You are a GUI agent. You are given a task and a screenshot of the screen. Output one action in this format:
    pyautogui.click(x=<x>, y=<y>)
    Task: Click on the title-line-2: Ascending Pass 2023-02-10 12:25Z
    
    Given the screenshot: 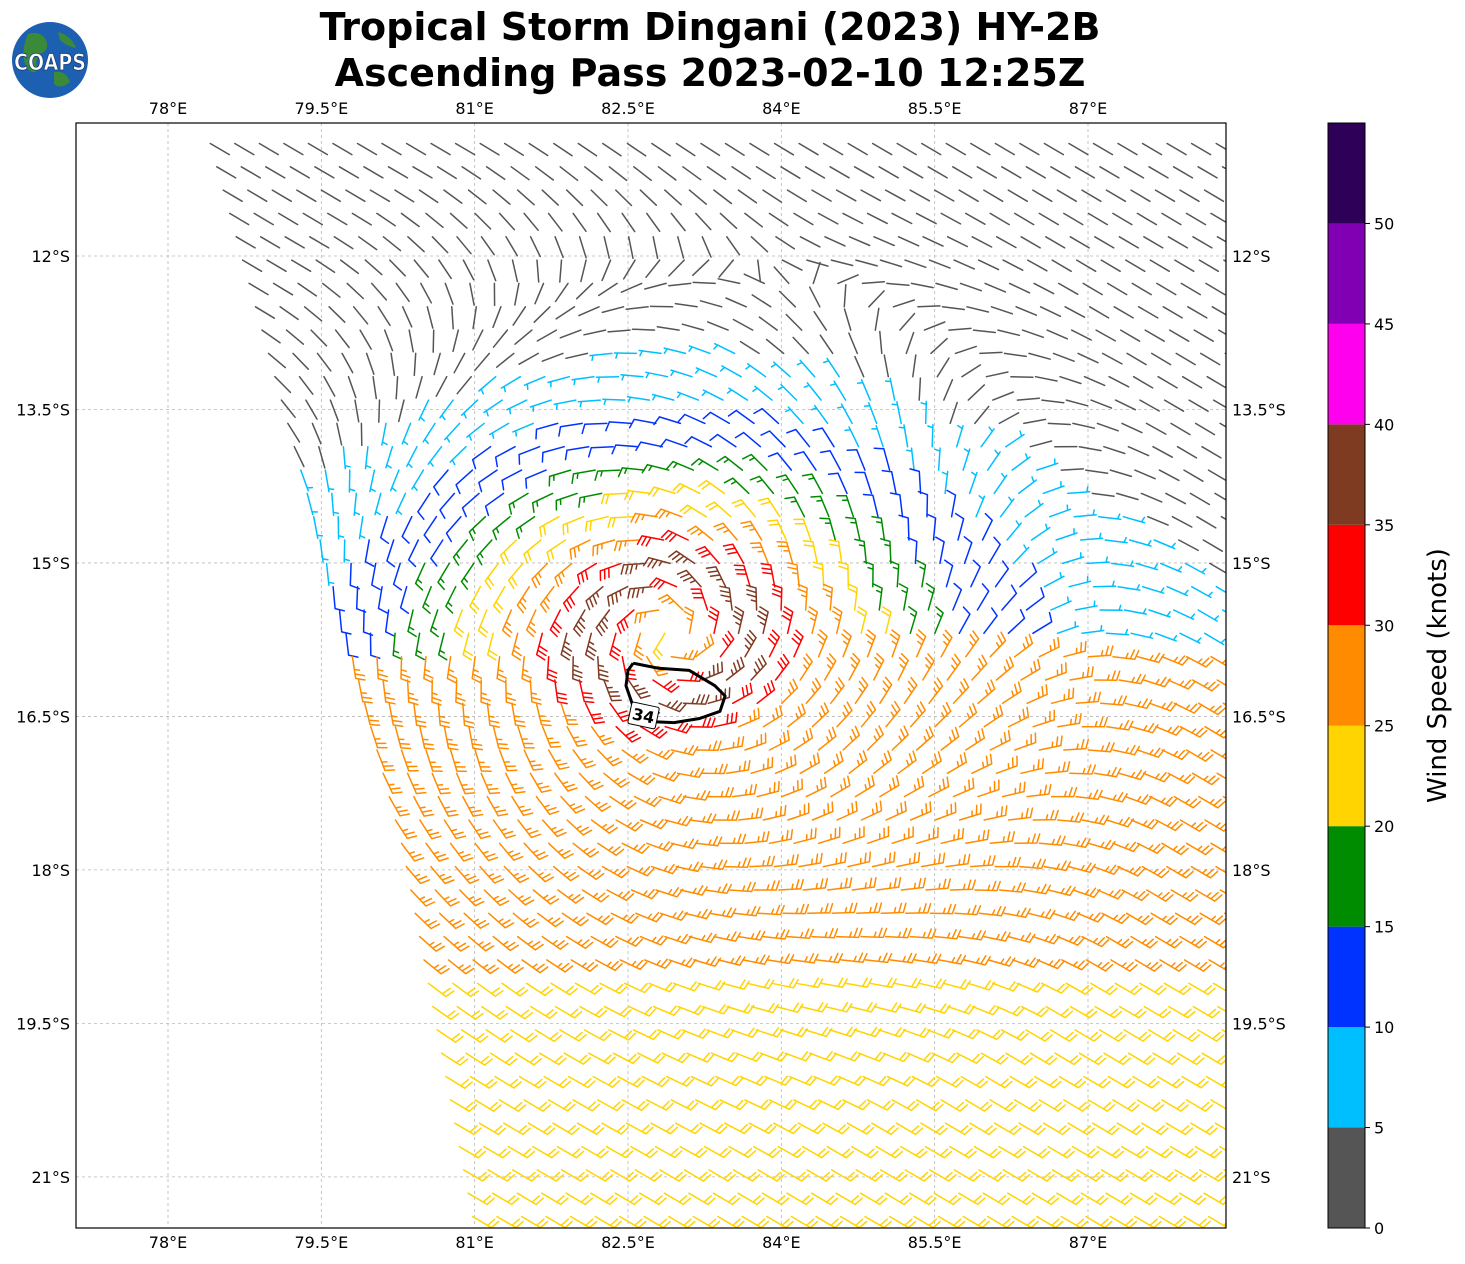 What is the action you would take?
    pyautogui.click(x=710, y=73)
    